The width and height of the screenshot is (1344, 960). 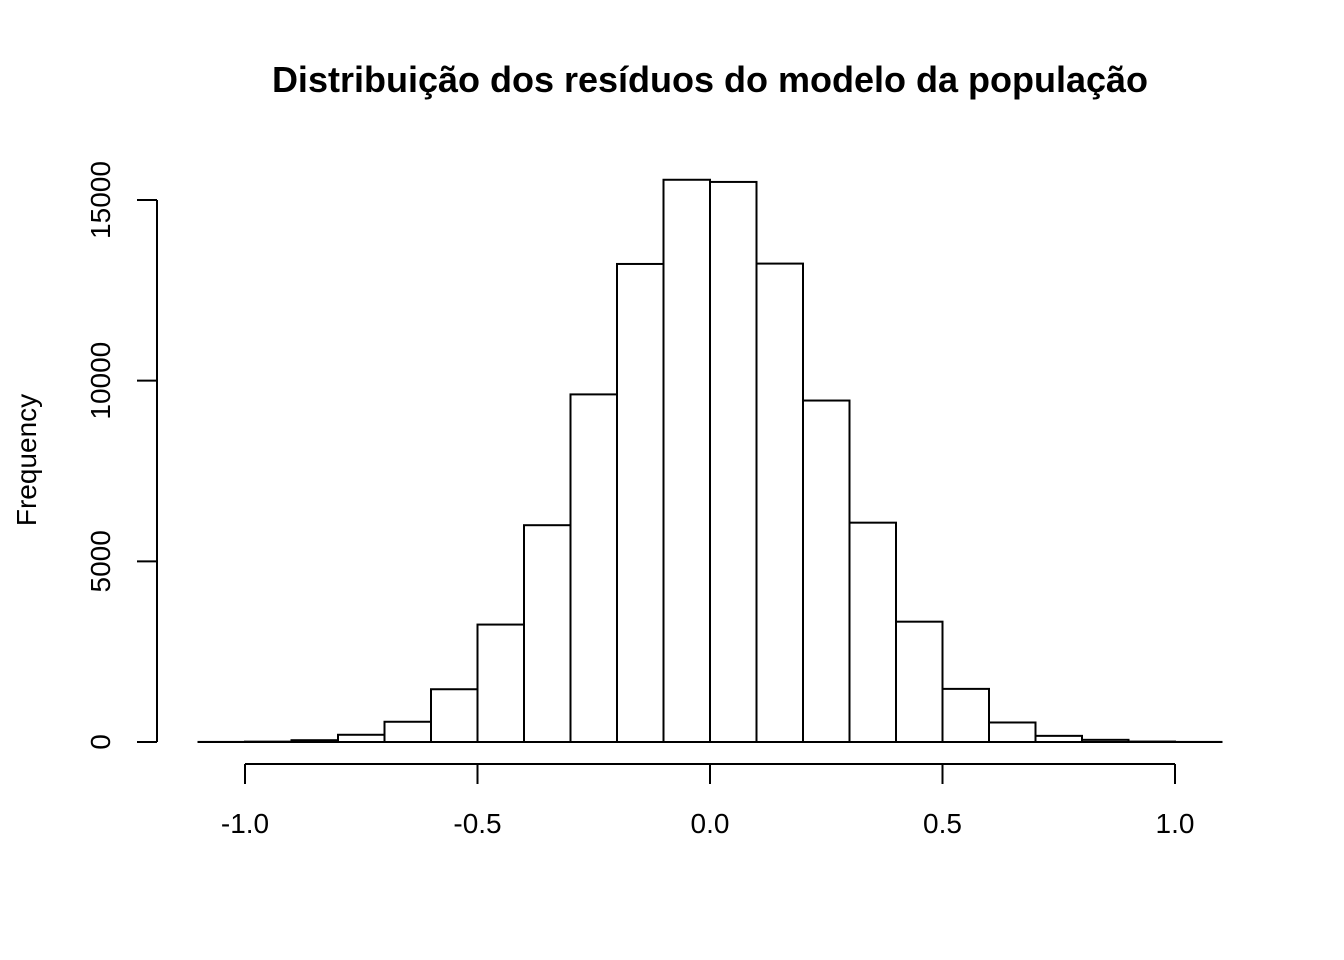 I want to click on x-tick-label: 0.0, so click(x=710, y=823).